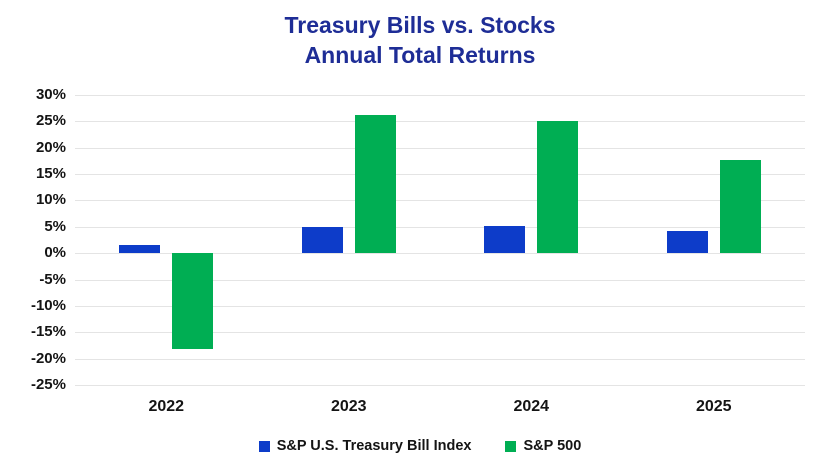  I want to click on x-axis-labels: 2022 2023 2024 2025, so click(440, 407).